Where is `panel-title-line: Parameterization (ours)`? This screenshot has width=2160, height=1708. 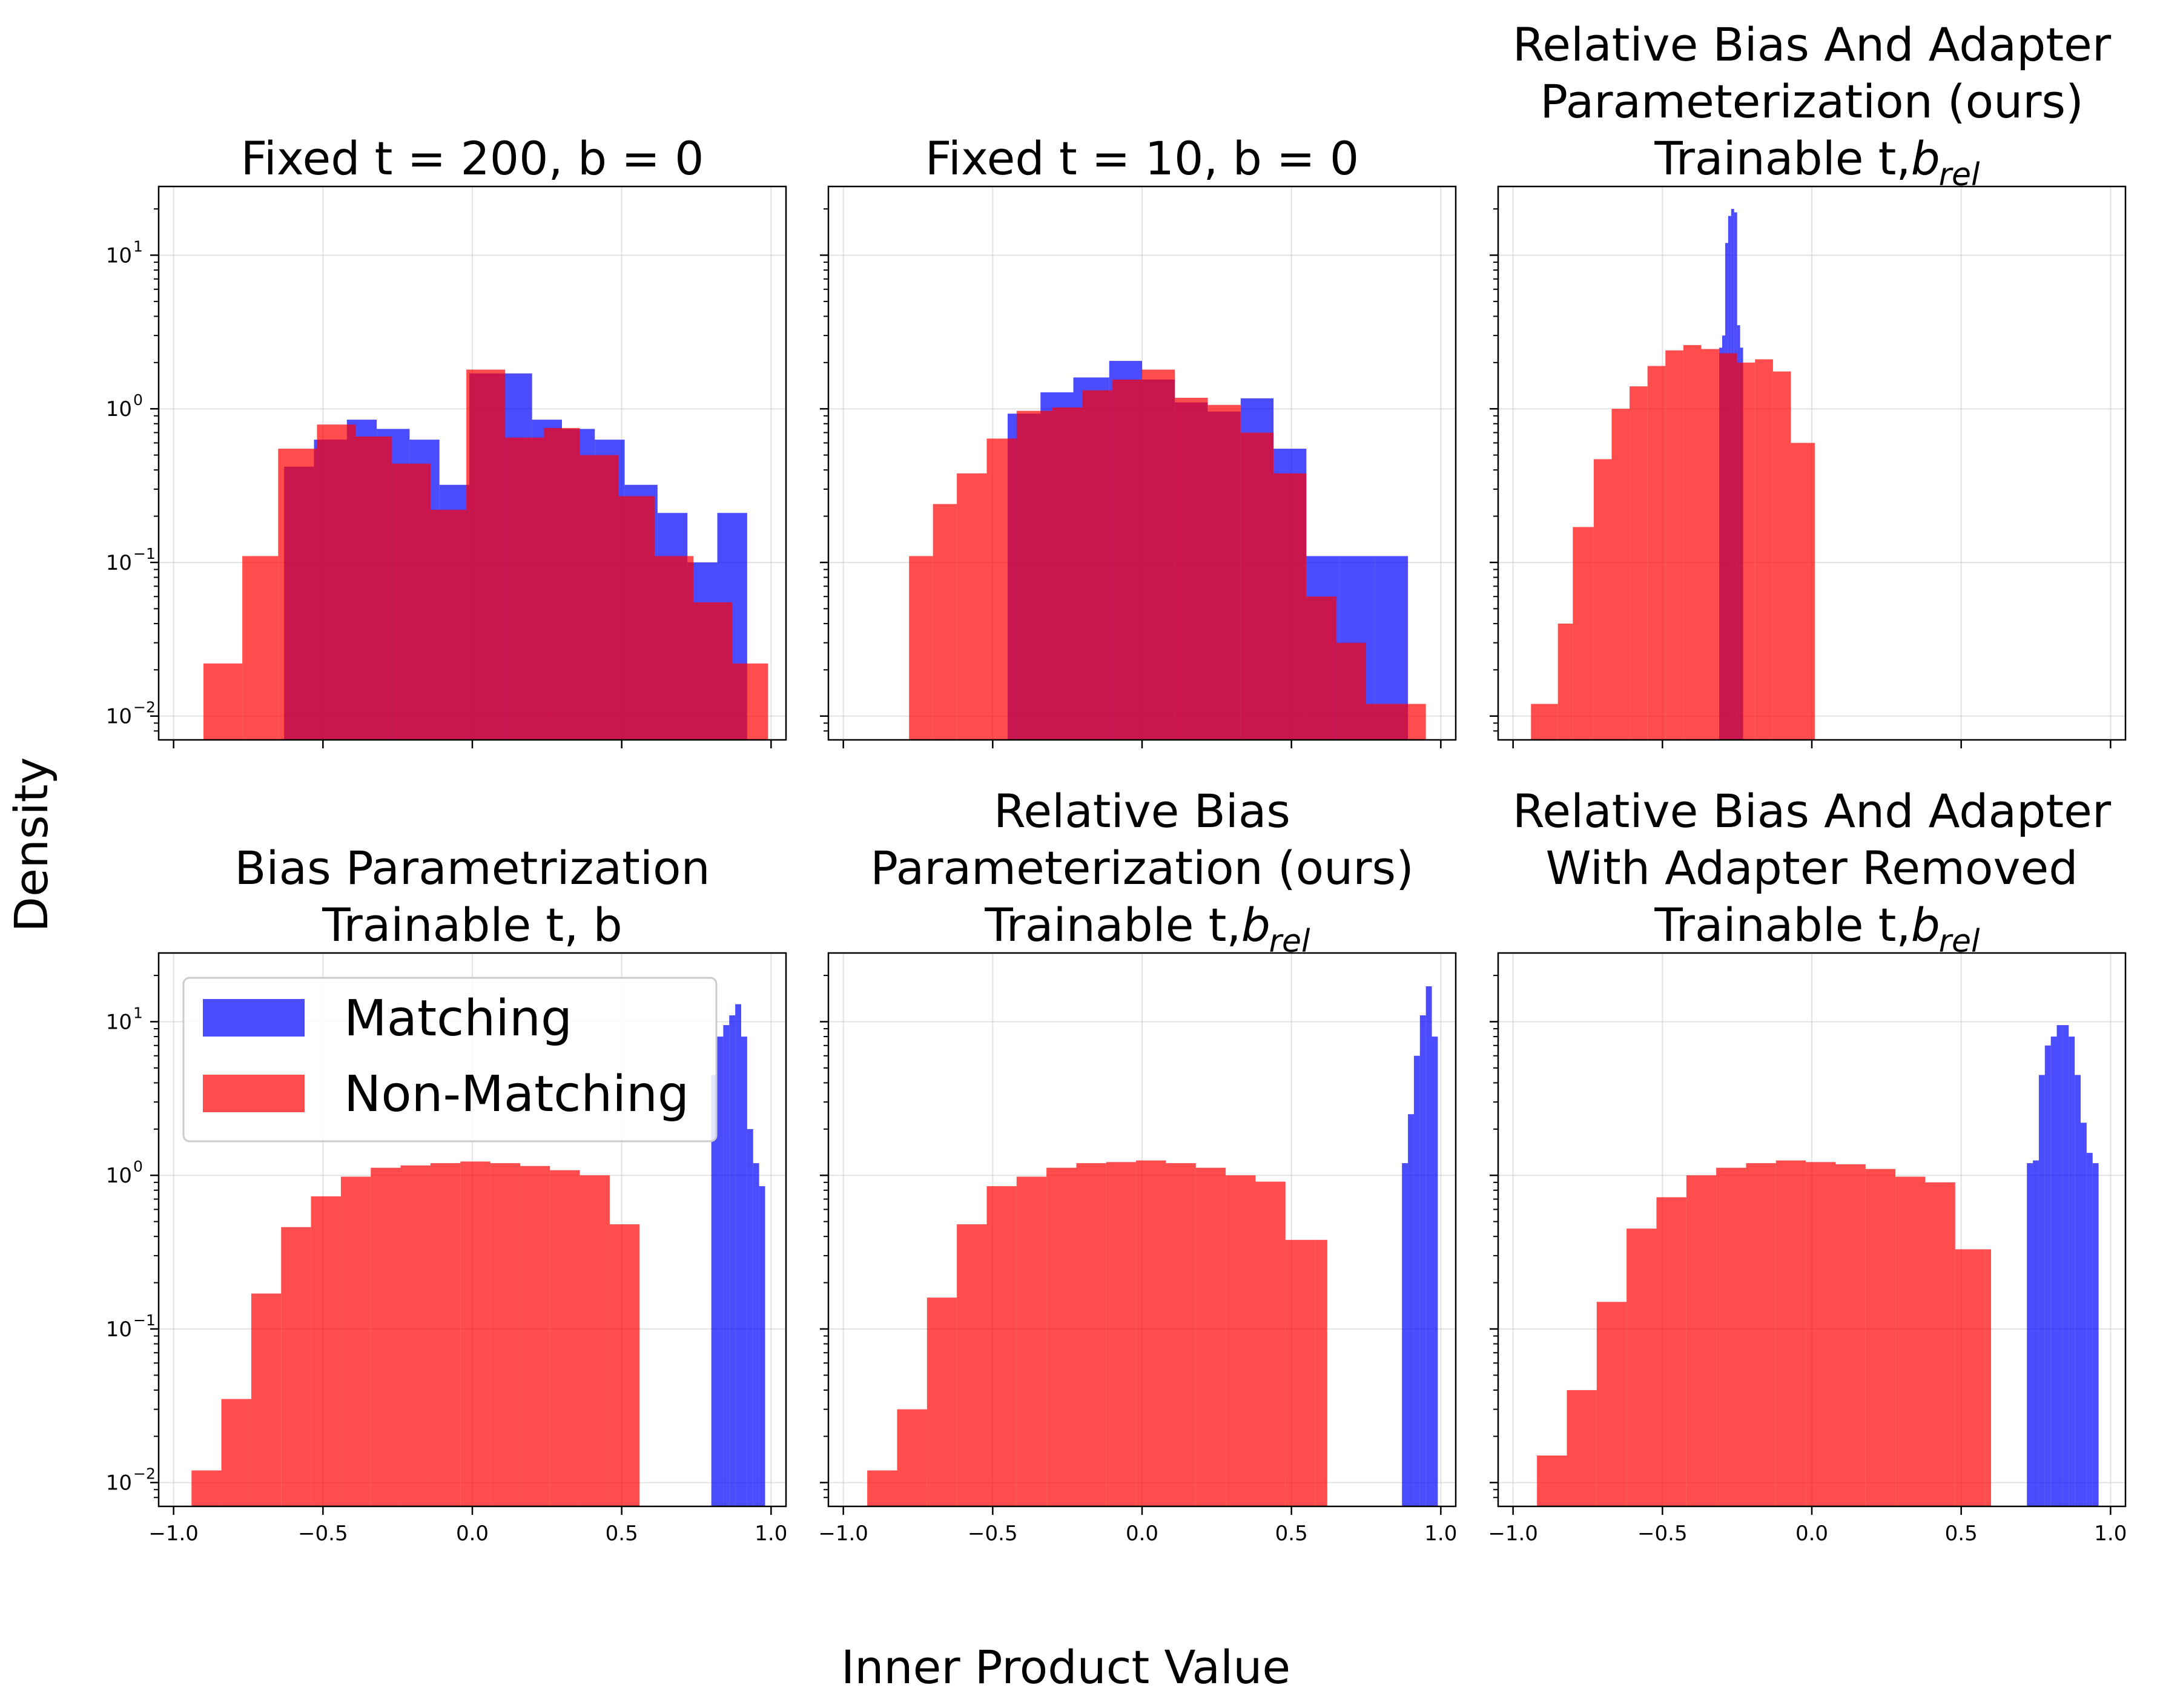 panel-title-line: Parameterization (ours) is located at coordinates (1142, 868).